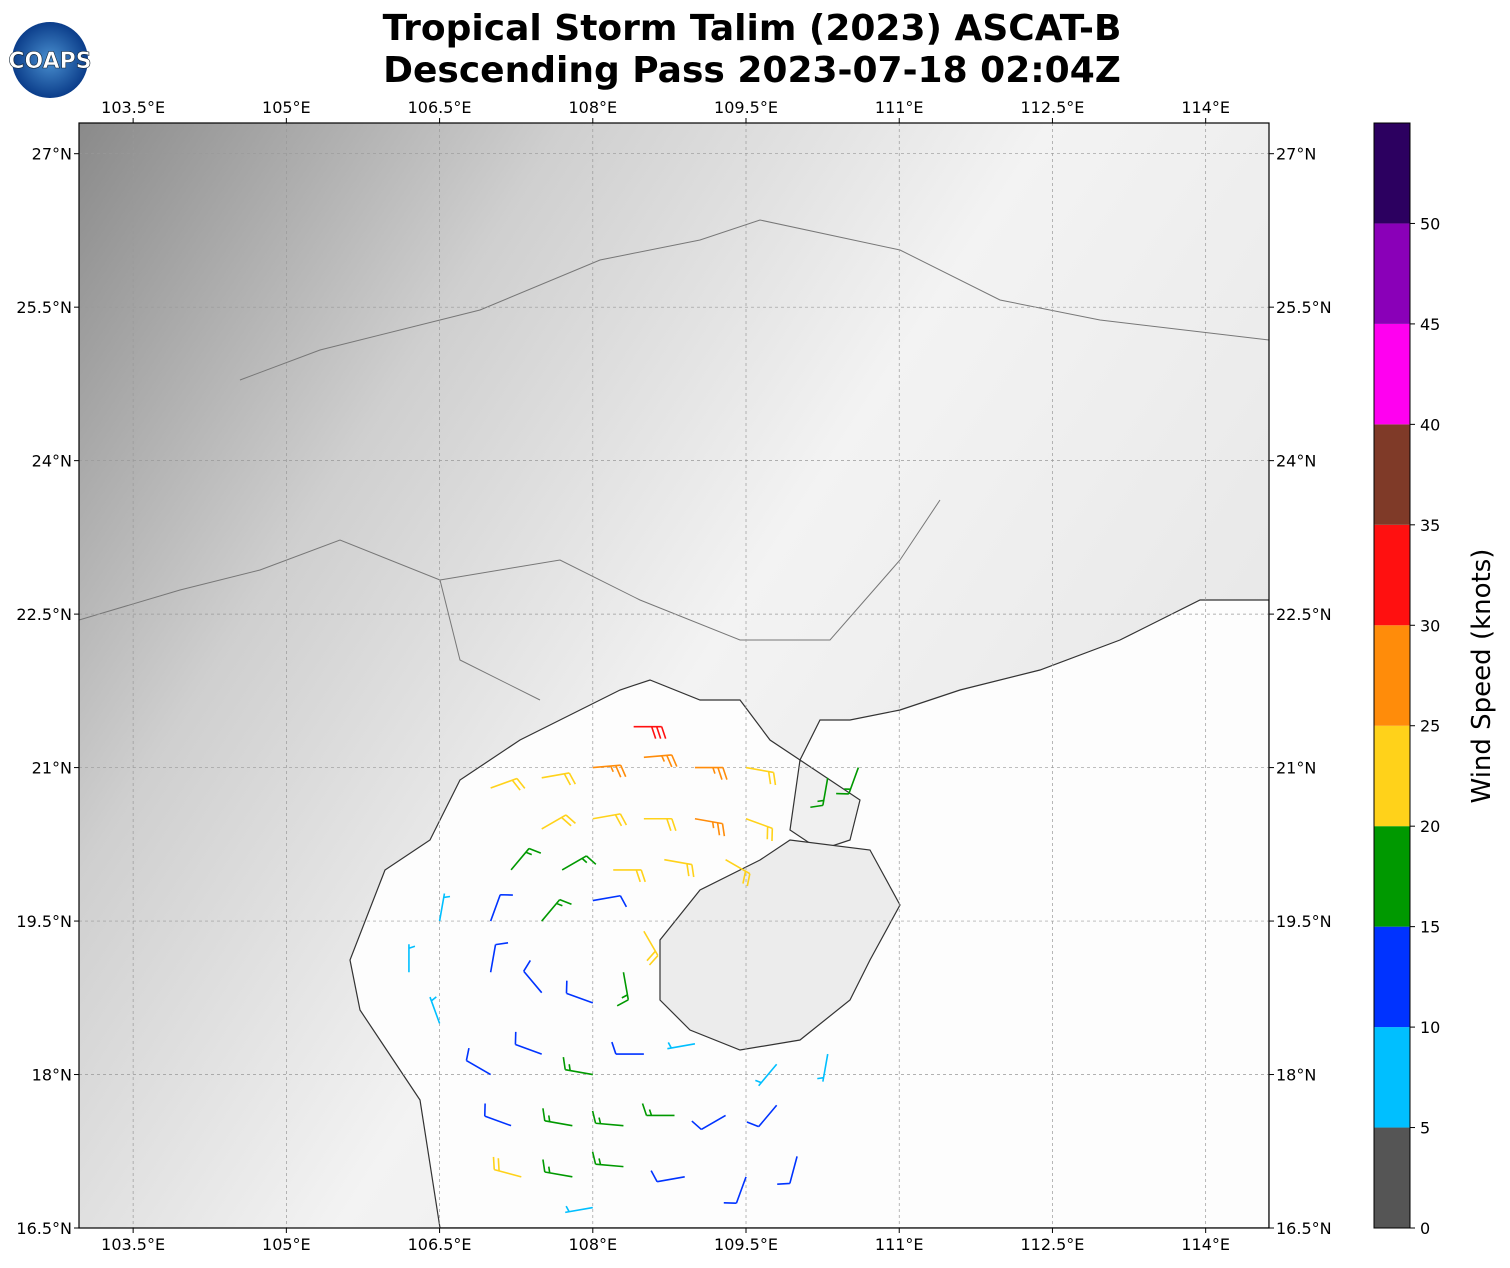 This screenshot has width=1510, height=1268. I want to click on logo, so click(50, 60).